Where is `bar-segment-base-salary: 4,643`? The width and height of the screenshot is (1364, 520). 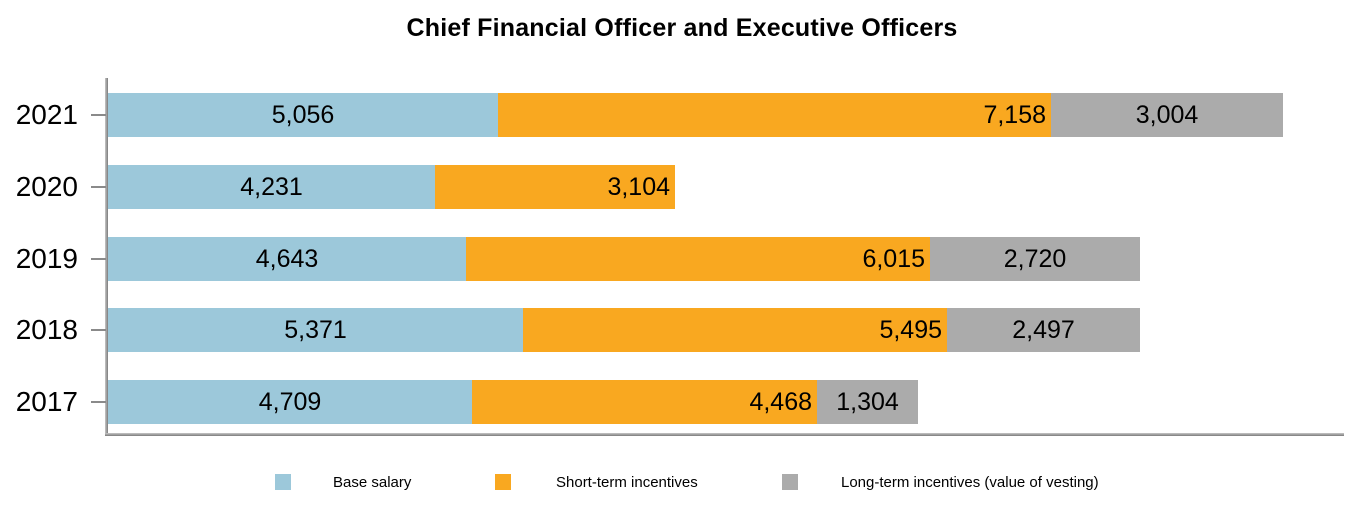
bar-segment-base-salary: 4,643 is located at coordinates (287, 259).